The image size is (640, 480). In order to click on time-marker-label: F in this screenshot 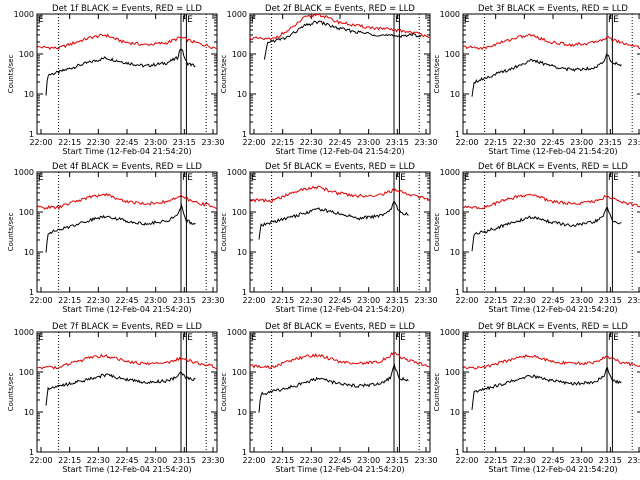, I will do `click(253, 20)`.